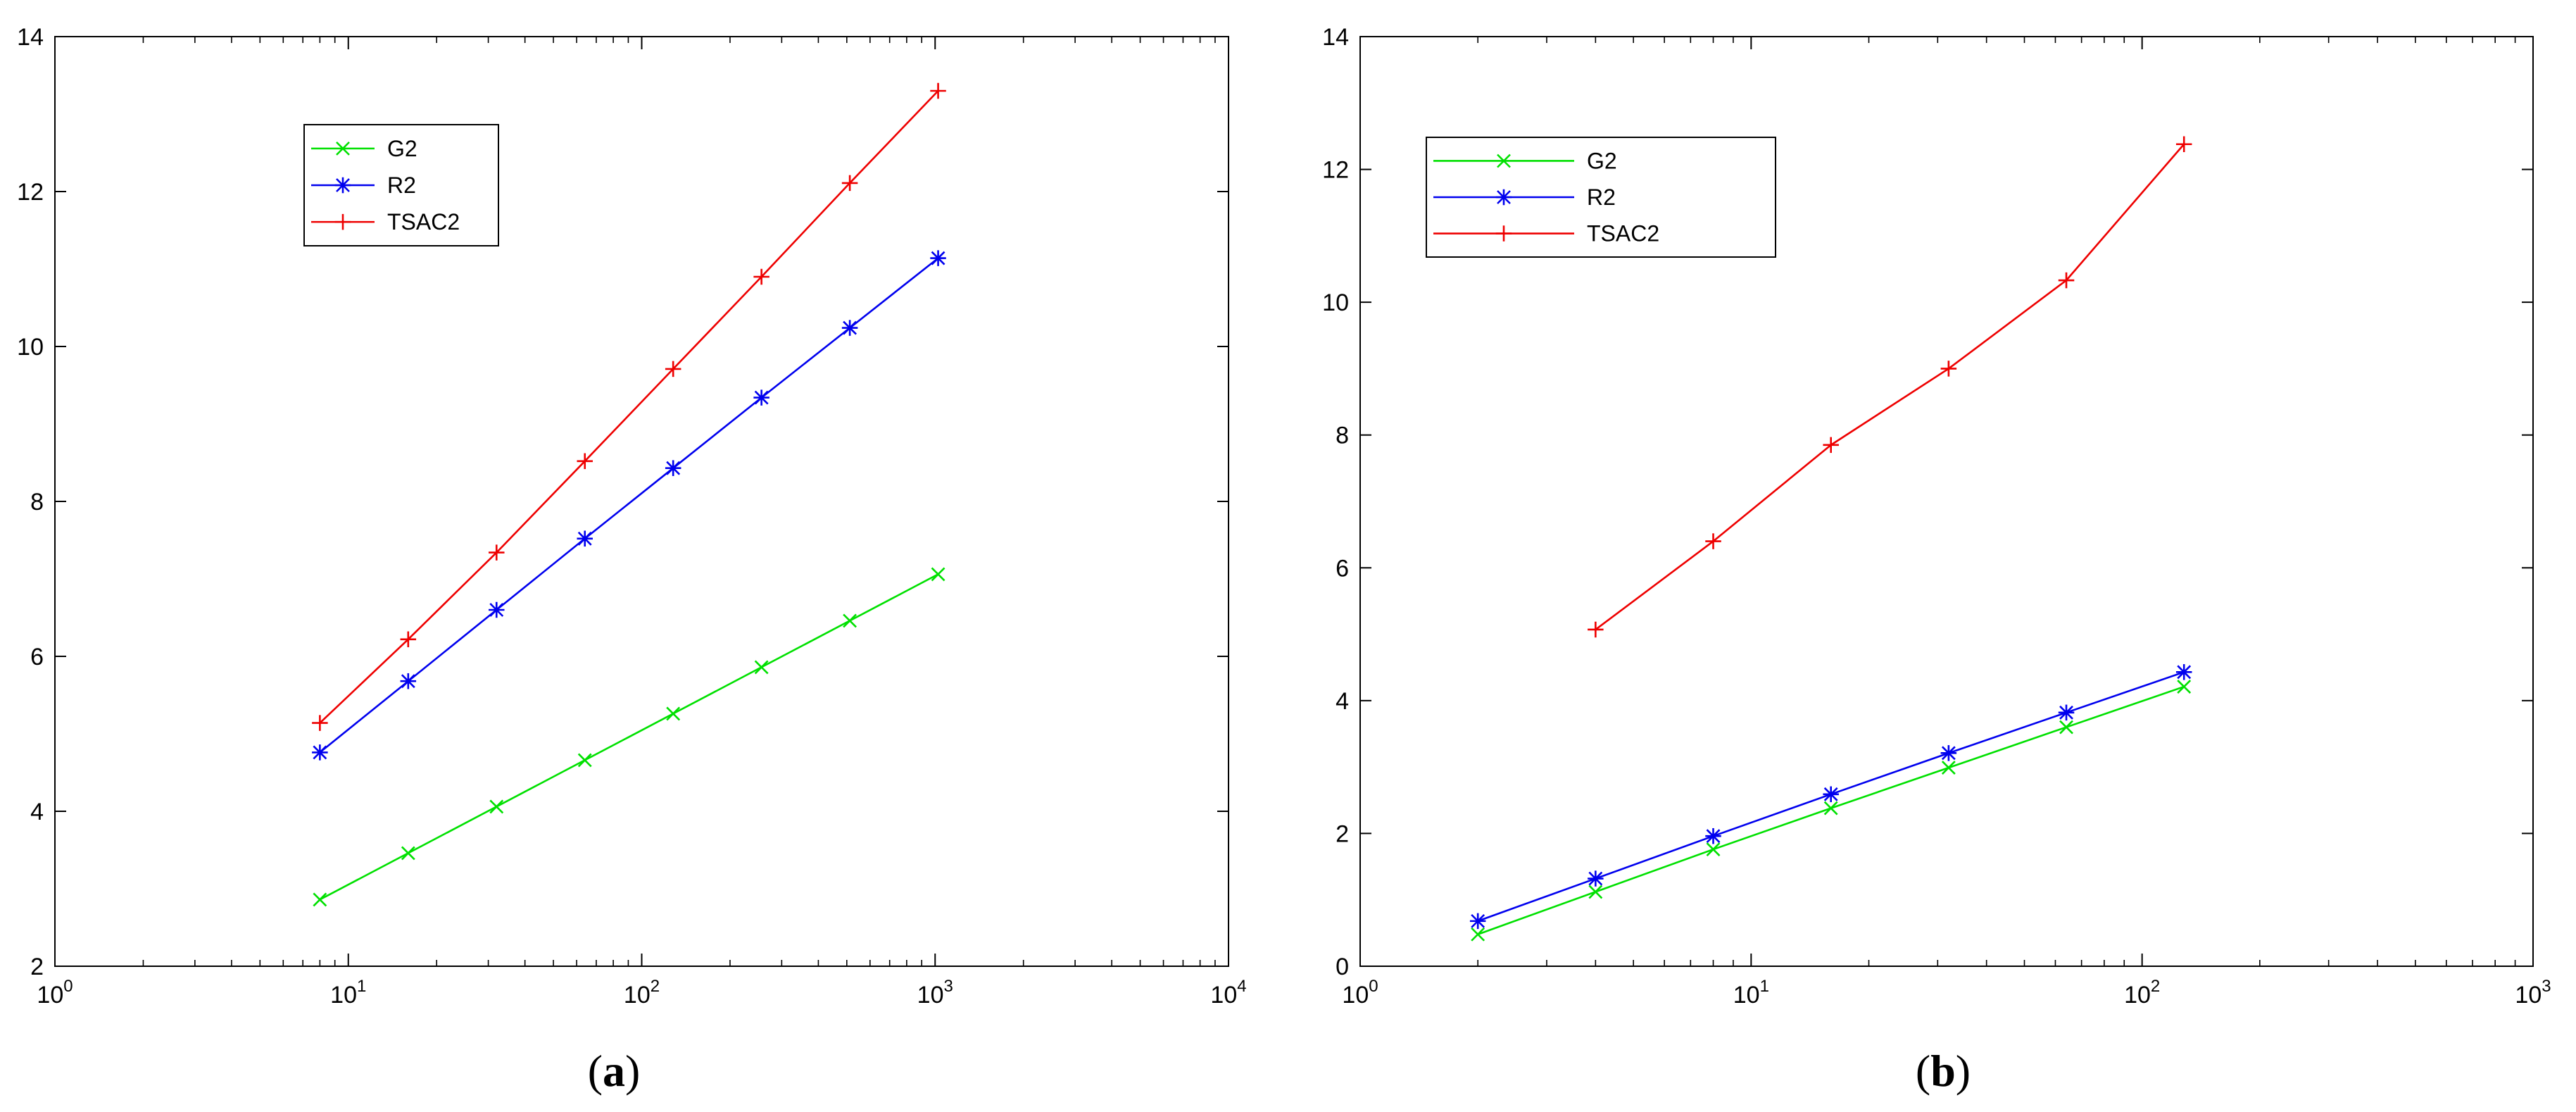 The width and height of the screenshot is (2576, 1112). Describe the element at coordinates (1343, 967) in the screenshot. I see `y-tick-label: 0` at that location.